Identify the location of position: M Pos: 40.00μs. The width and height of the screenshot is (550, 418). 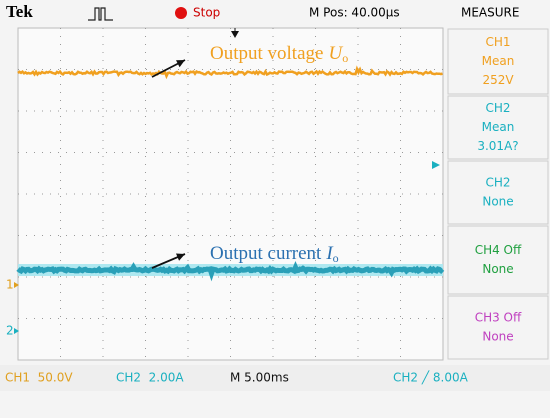
(354, 13).